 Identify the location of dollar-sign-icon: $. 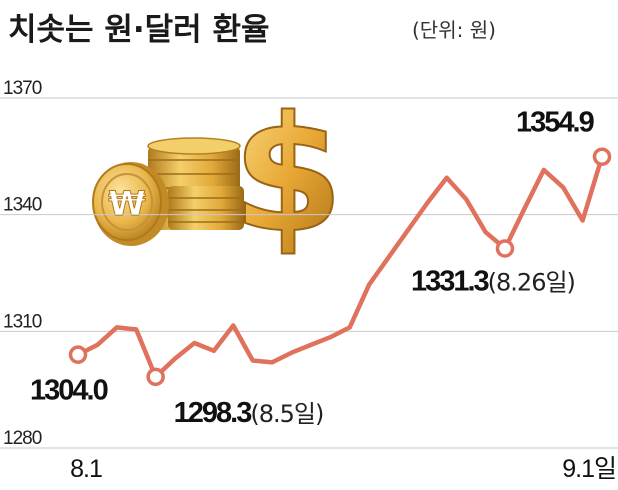
(287, 174).